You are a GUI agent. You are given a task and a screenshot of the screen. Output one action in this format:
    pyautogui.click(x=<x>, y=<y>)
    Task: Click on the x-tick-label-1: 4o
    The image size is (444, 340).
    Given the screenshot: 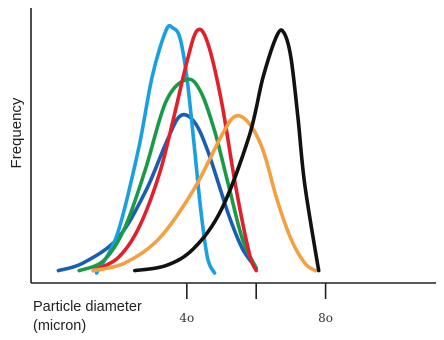 What is the action you would take?
    pyautogui.click(x=186, y=318)
    